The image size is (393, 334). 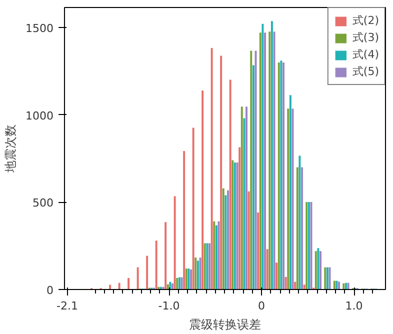 I want to click on y-tick-label: 500, so click(x=43, y=203).